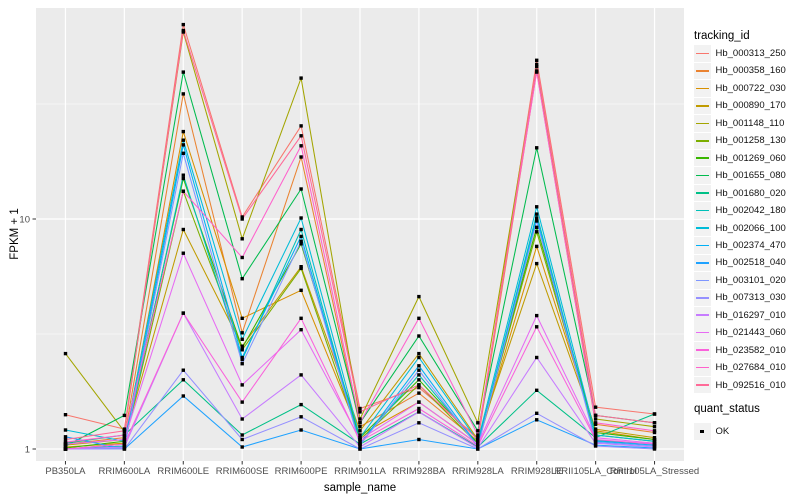 Image resolution: width=800 pixels, height=500 pixels. I want to click on legend-key-quant-ok, so click(702, 431).